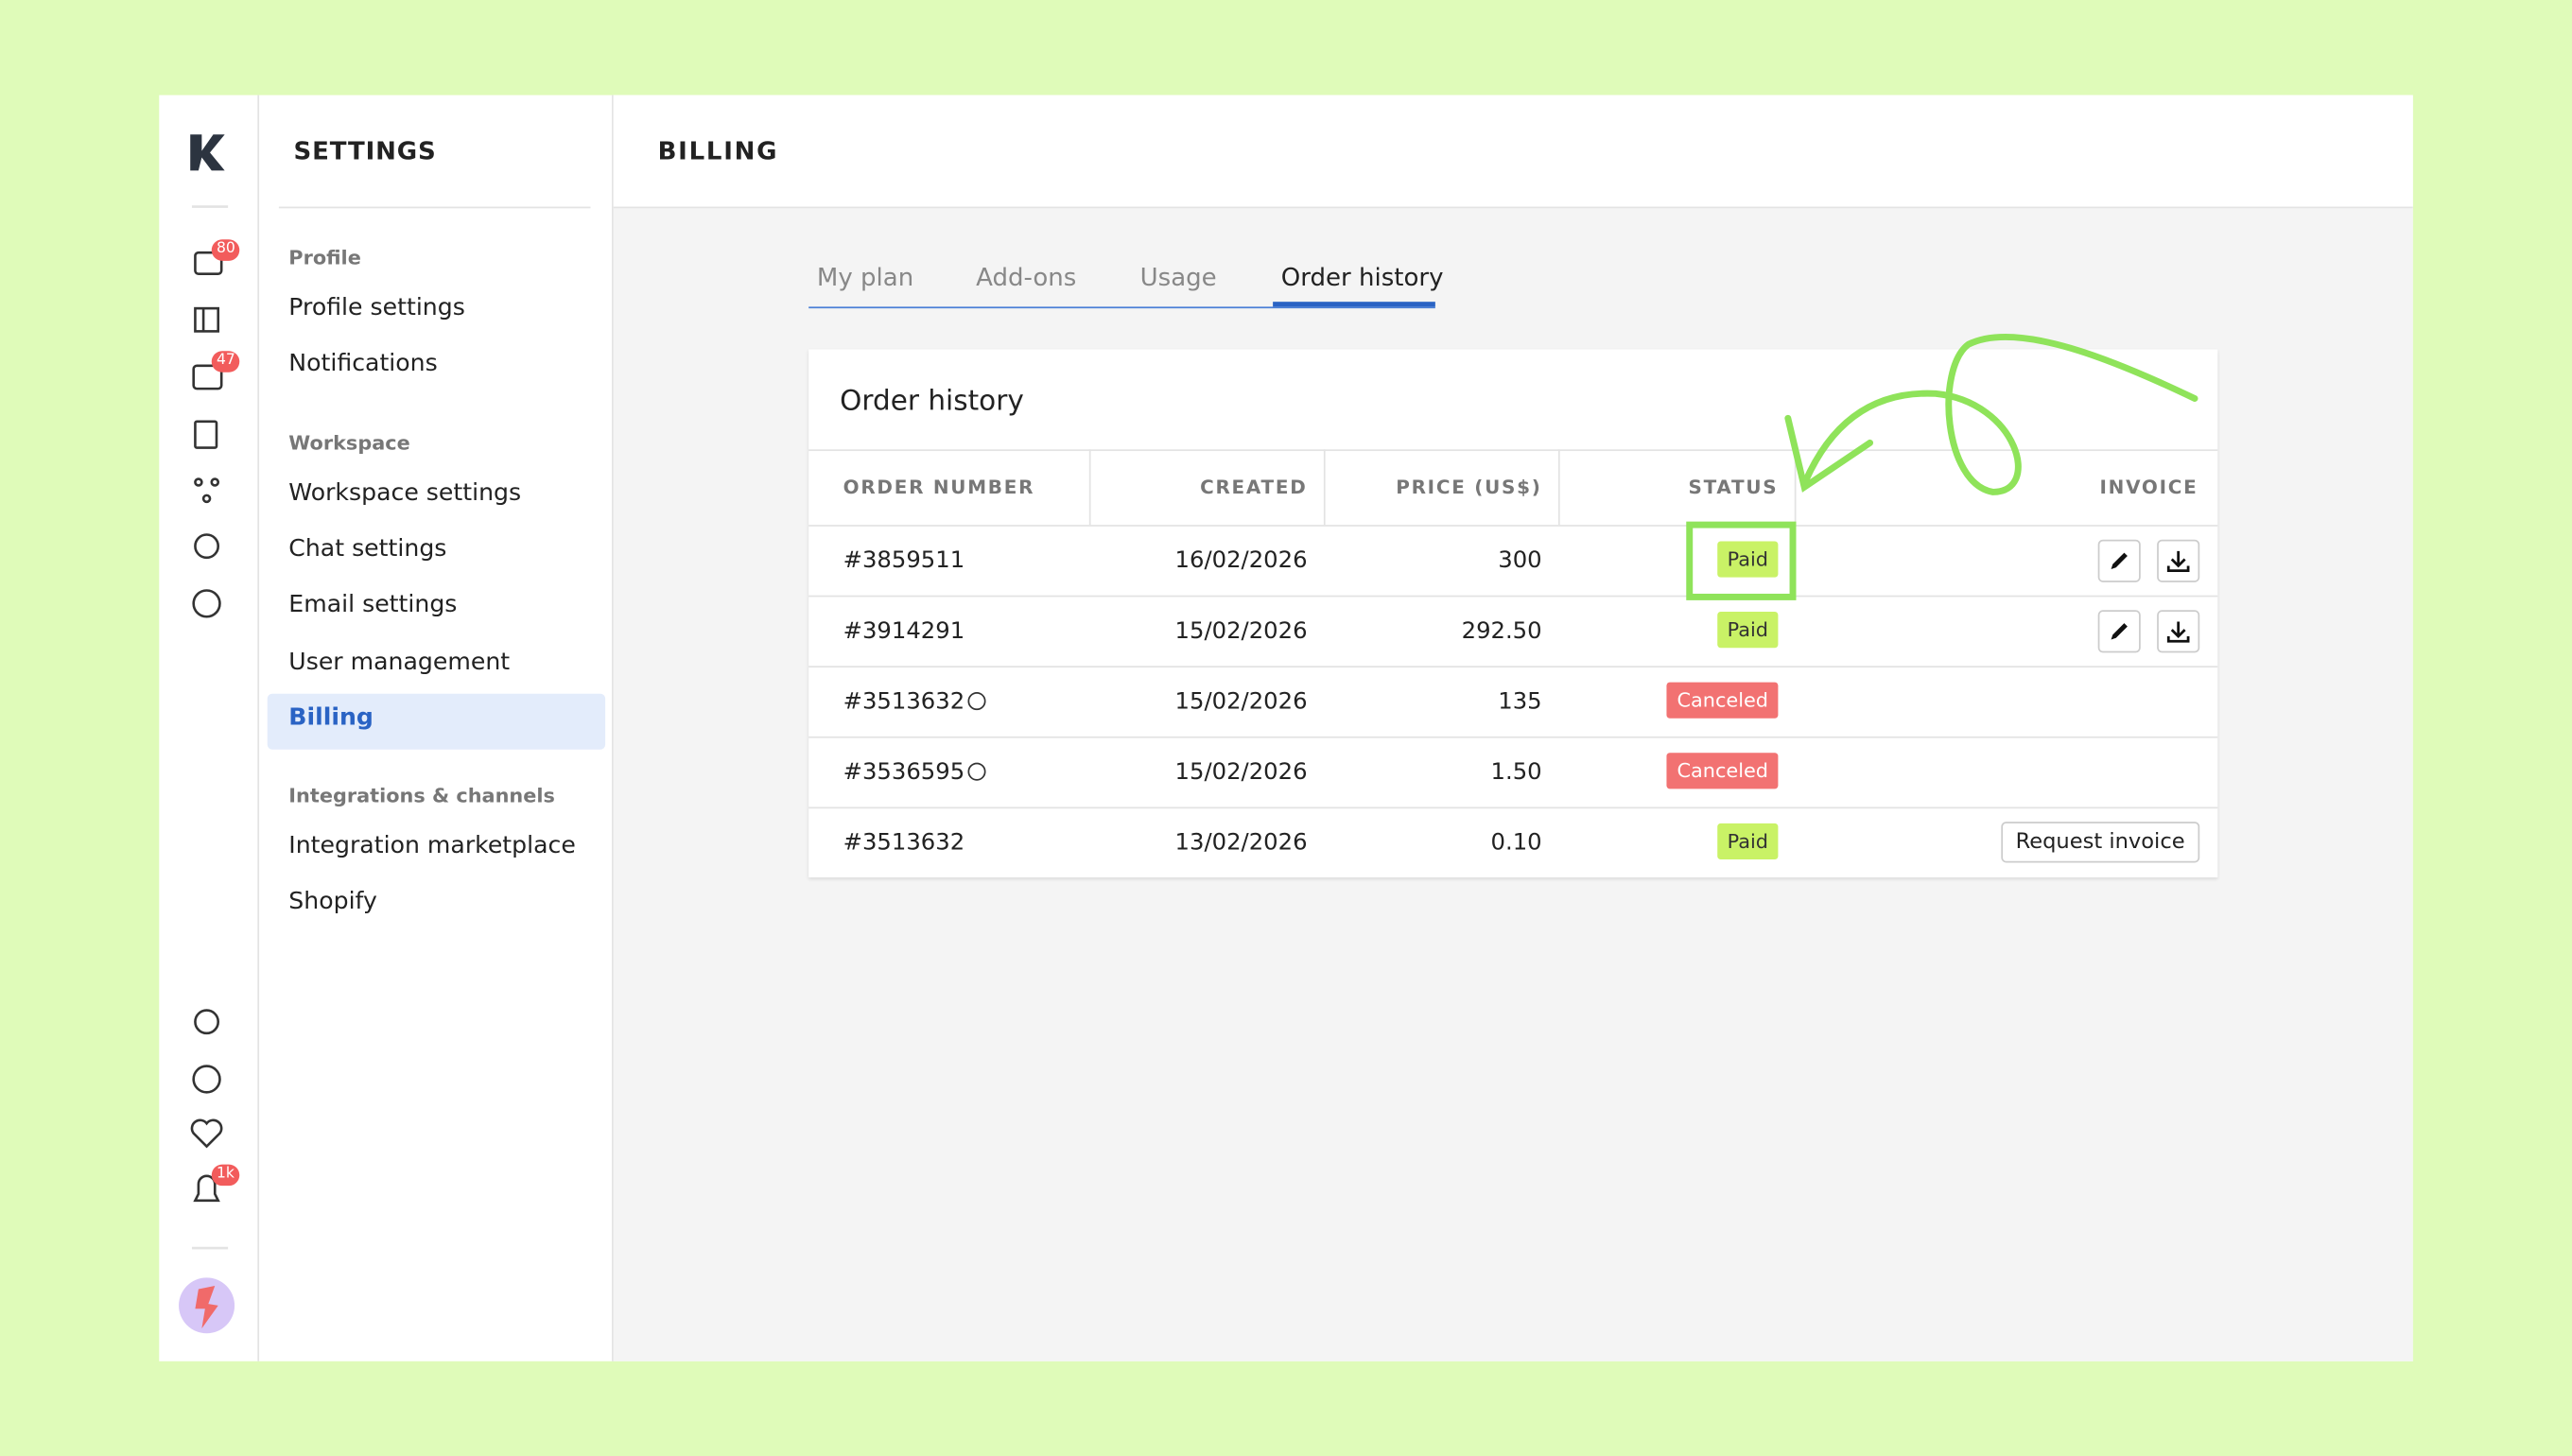 Image resolution: width=2572 pixels, height=1456 pixels. Describe the element at coordinates (331, 718) in the screenshot. I see `nav-item: Billing` at that location.